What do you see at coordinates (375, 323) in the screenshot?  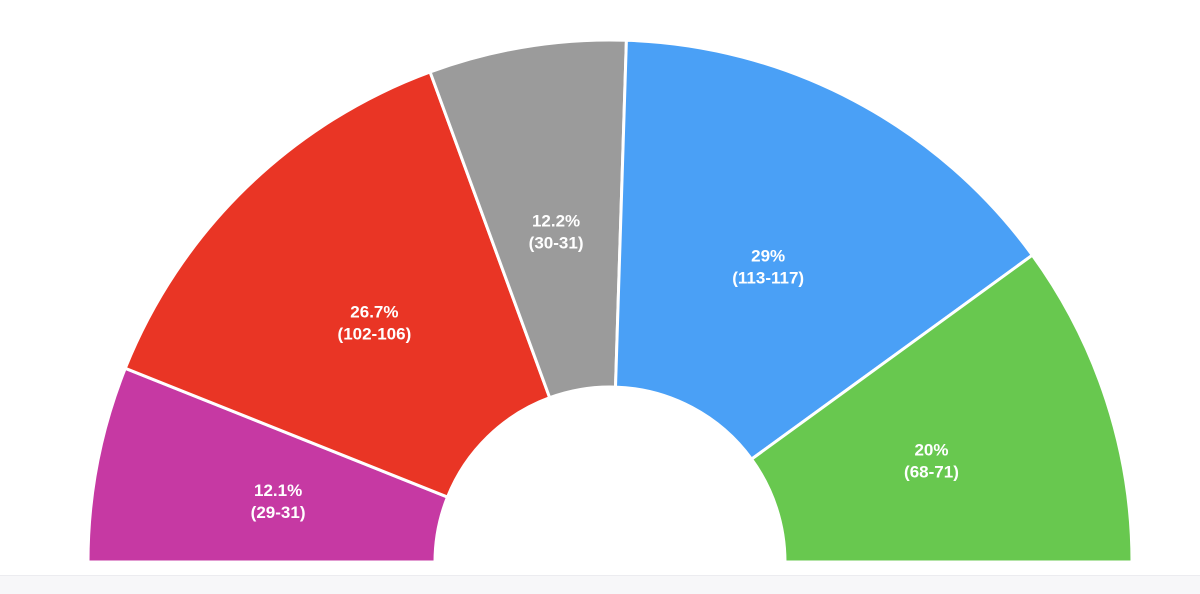 I see `slice-label-1: 26.7% (102-106)` at bounding box center [375, 323].